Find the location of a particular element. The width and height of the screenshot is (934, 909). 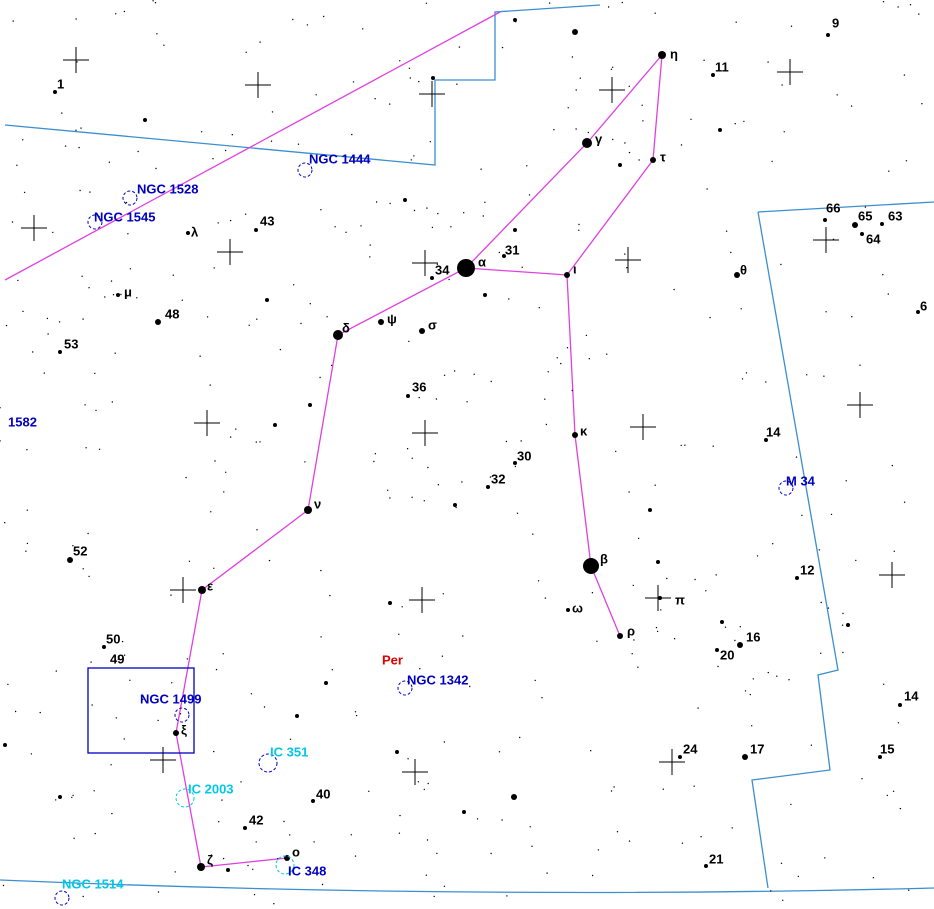

greek-letter: ε is located at coordinates (210, 585).